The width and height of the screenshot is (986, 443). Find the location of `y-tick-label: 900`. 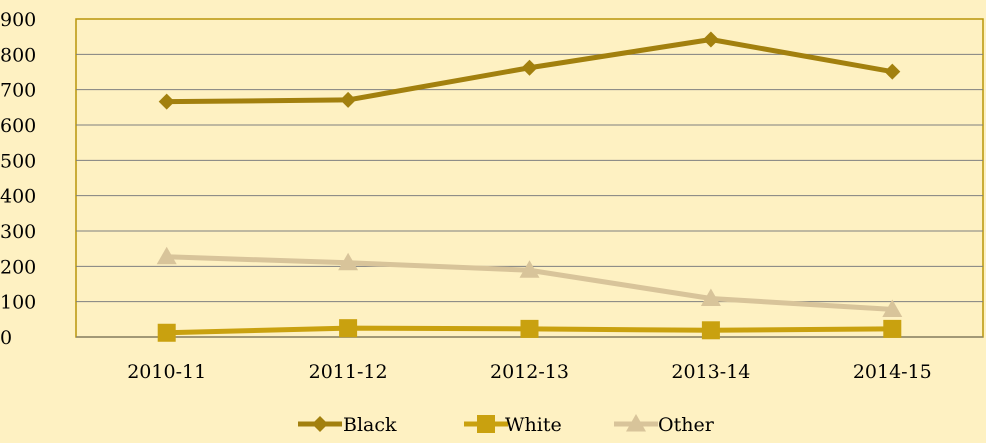

y-tick-label: 900 is located at coordinates (18, 20).